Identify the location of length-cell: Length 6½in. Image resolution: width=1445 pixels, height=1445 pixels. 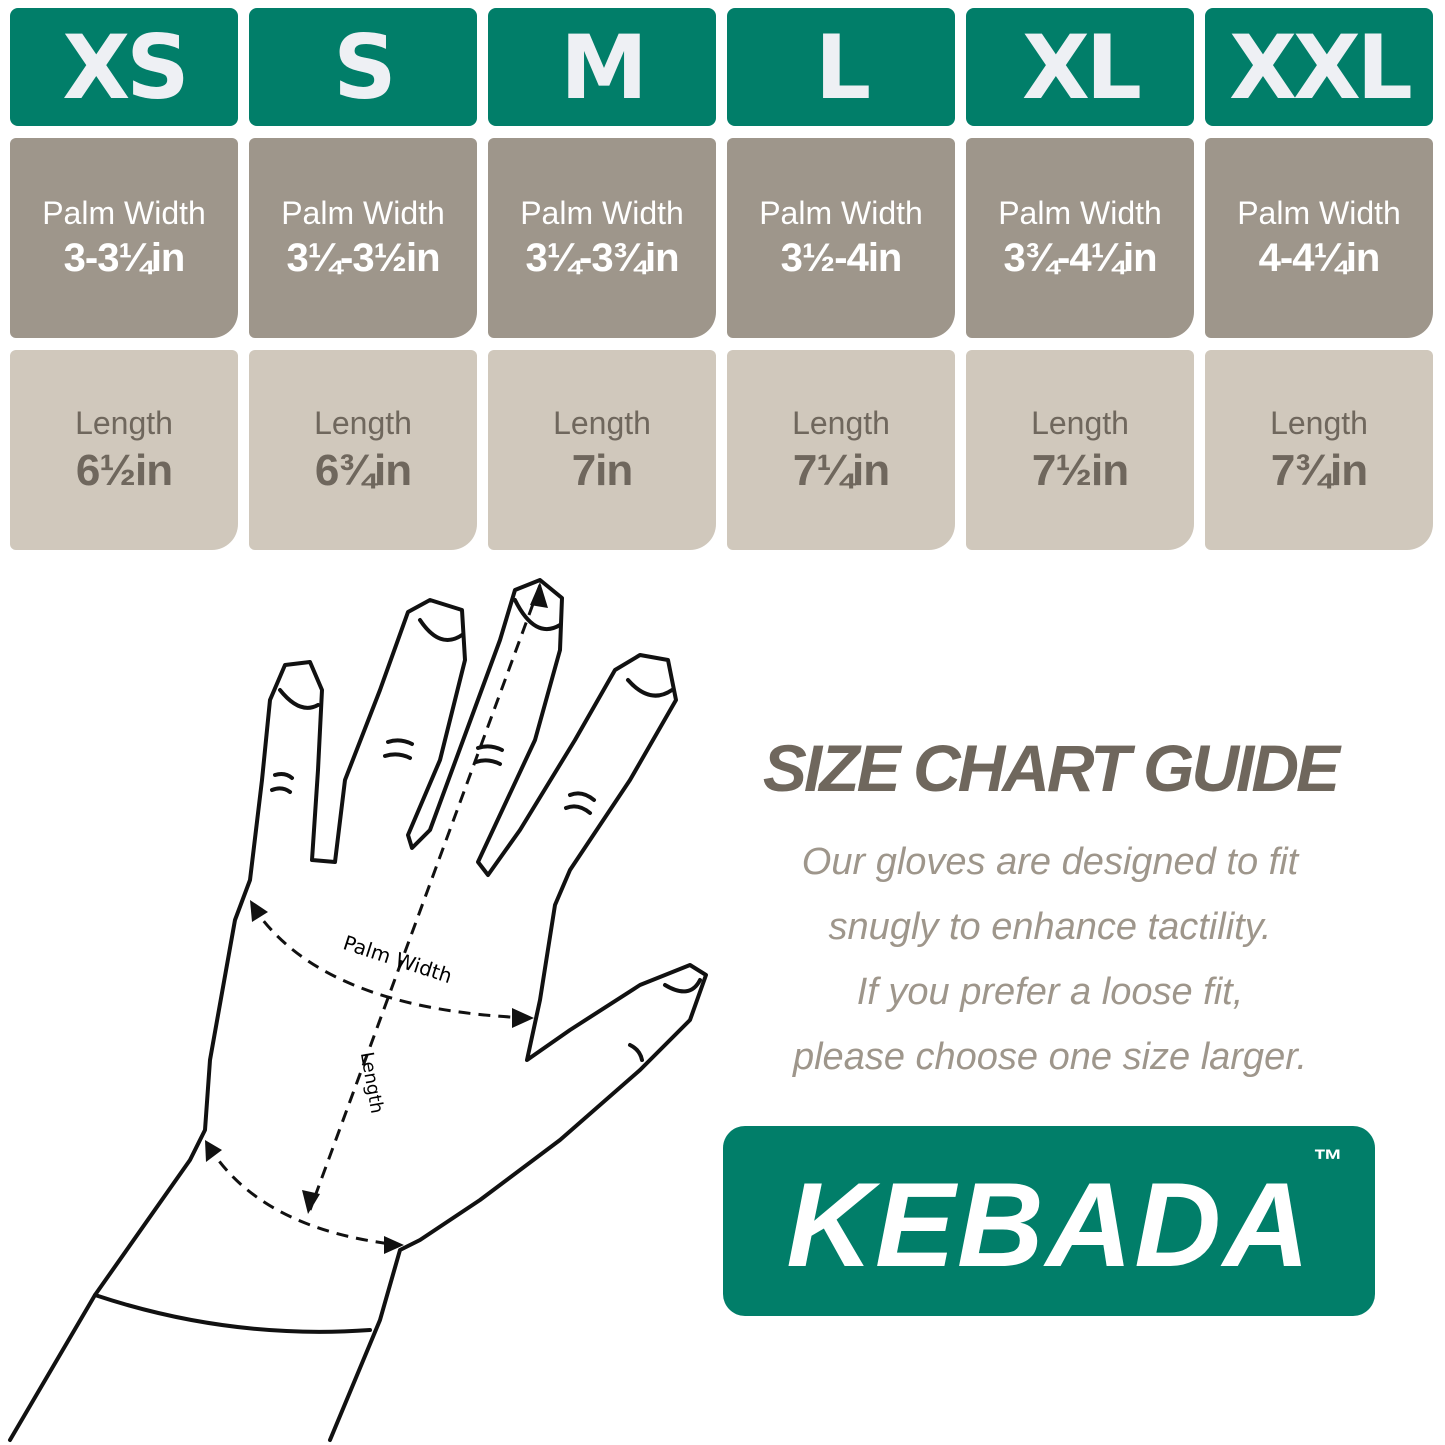
(124, 450).